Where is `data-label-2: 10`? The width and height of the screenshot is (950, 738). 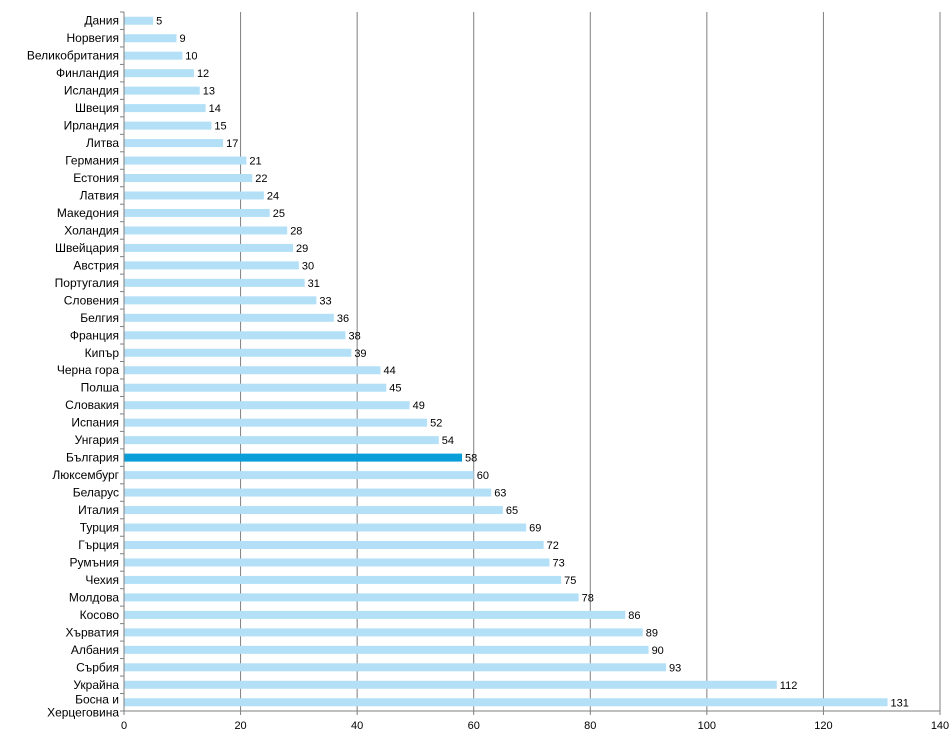
data-label-2: 10 is located at coordinates (191, 57).